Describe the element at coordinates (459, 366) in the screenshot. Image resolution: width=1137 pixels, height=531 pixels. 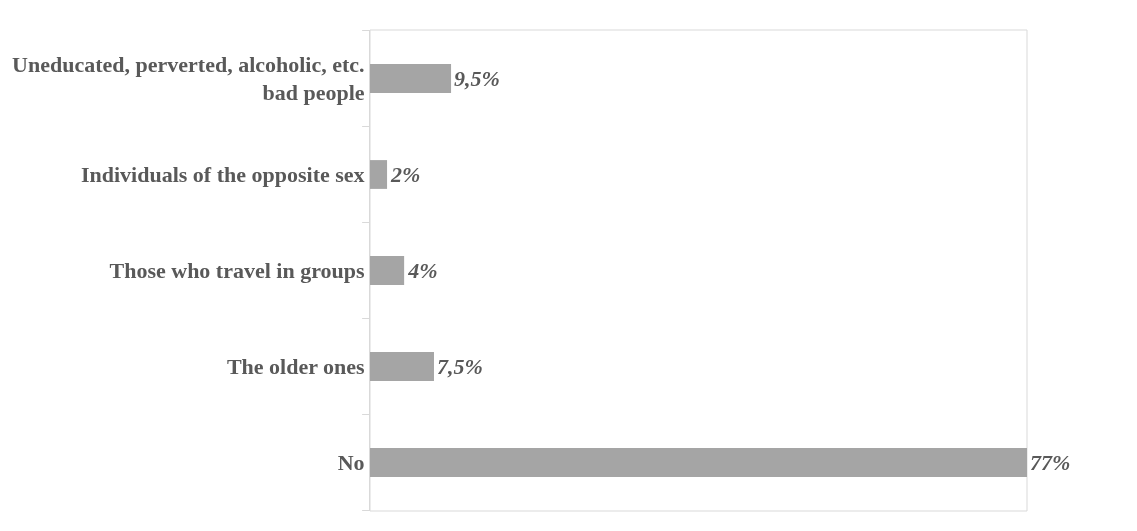
I see `data-label: 7,5%` at that location.